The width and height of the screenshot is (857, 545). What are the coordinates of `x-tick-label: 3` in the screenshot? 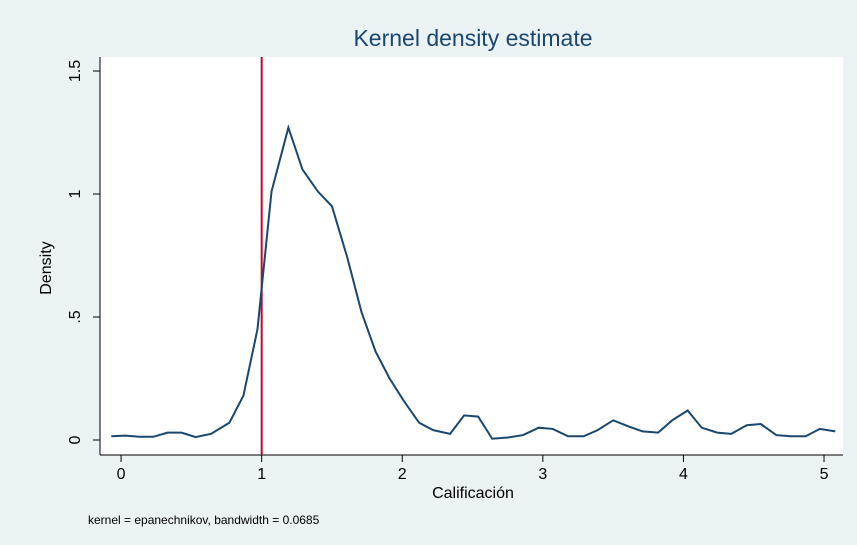 It's located at (542, 474).